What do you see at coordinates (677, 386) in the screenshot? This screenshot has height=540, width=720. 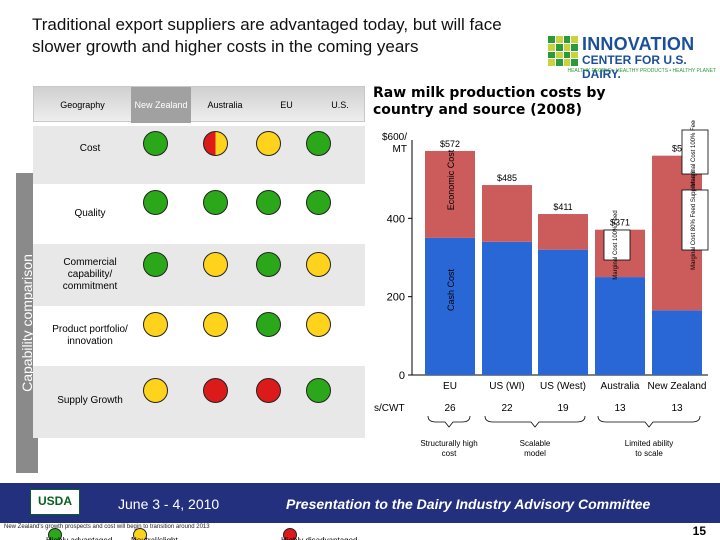 I see `category-label: New Zealand` at bounding box center [677, 386].